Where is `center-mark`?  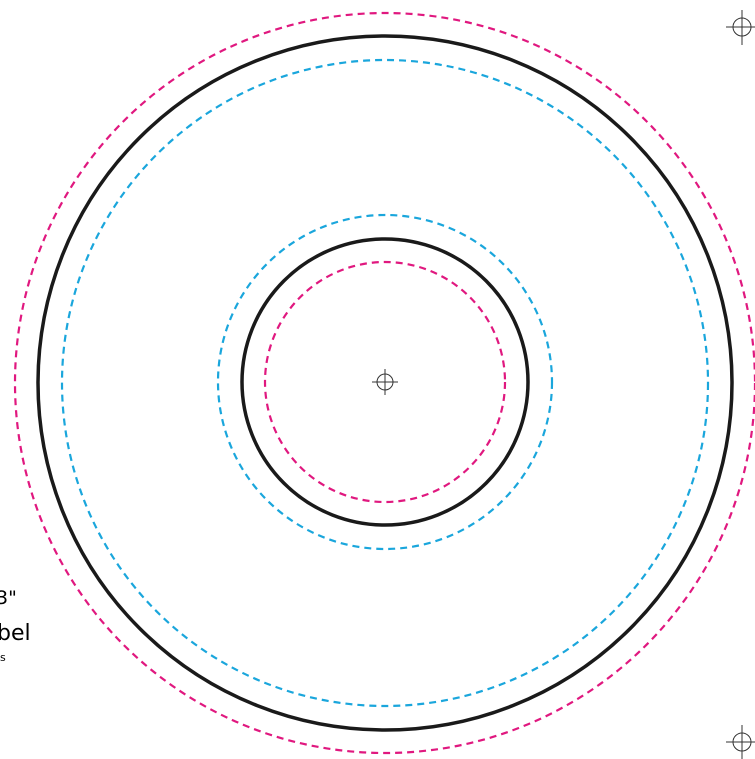 center-mark is located at coordinates (385, 382).